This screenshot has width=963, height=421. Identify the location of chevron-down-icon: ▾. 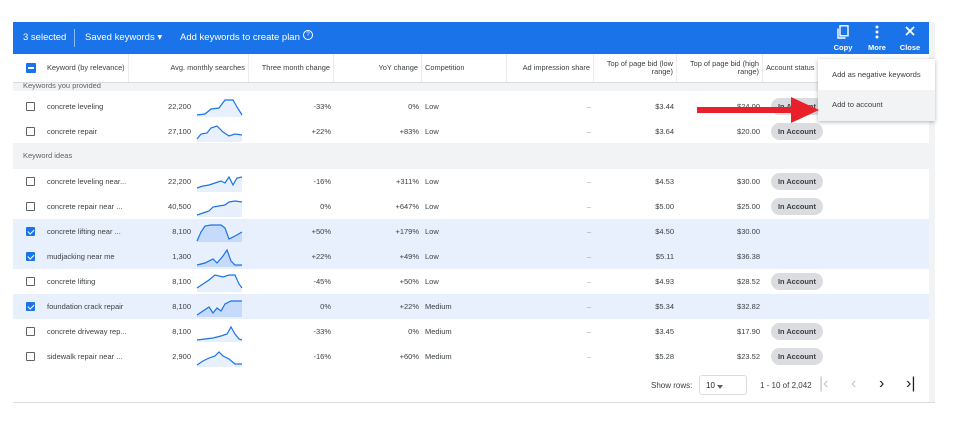
(160, 37).